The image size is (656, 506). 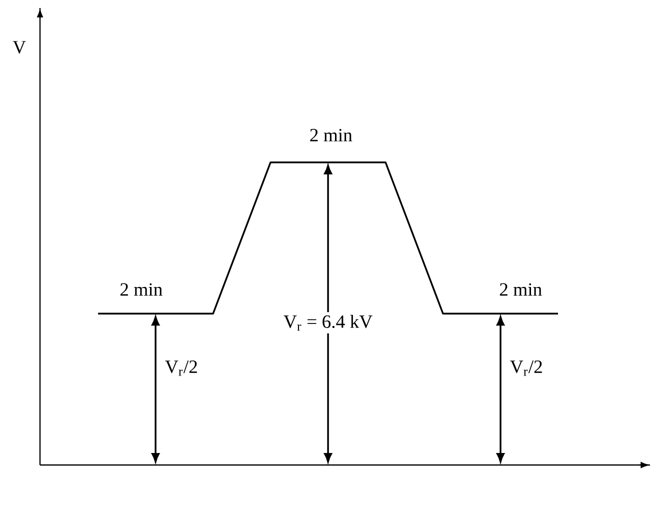 I want to click on text: V, so click(x=19, y=47).